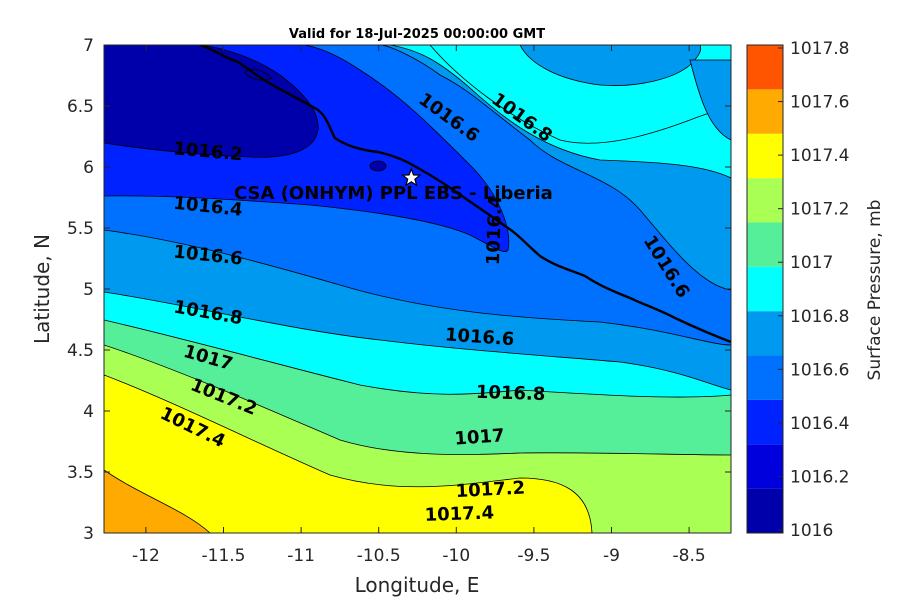 This screenshot has height=600, width=900. Describe the element at coordinates (689, 556) in the screenshot. I see `x-tick-label: -8.5` at that location.